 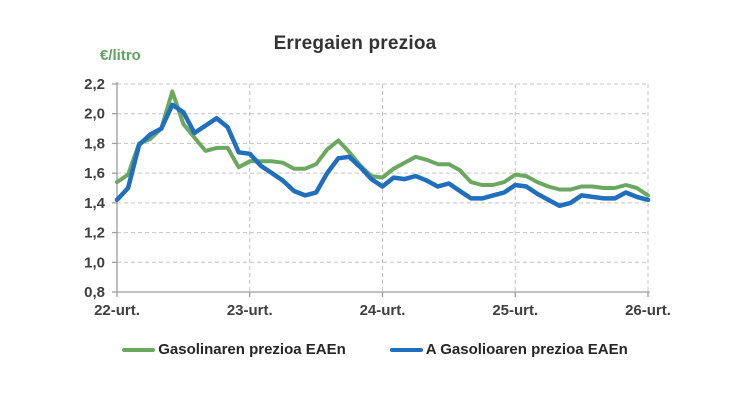 I want to click on legend-item-gasoline: Gasolinaren prezioa EAEn, so click(x=234, y=349).